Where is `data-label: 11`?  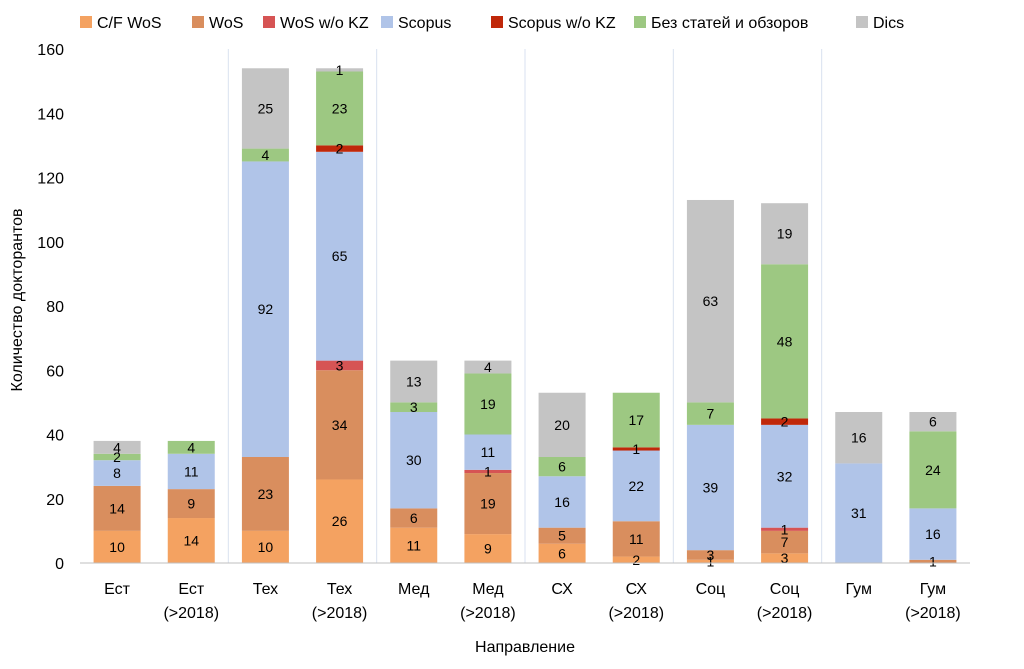
data-label: 11 is located at coordinates (413, 545).